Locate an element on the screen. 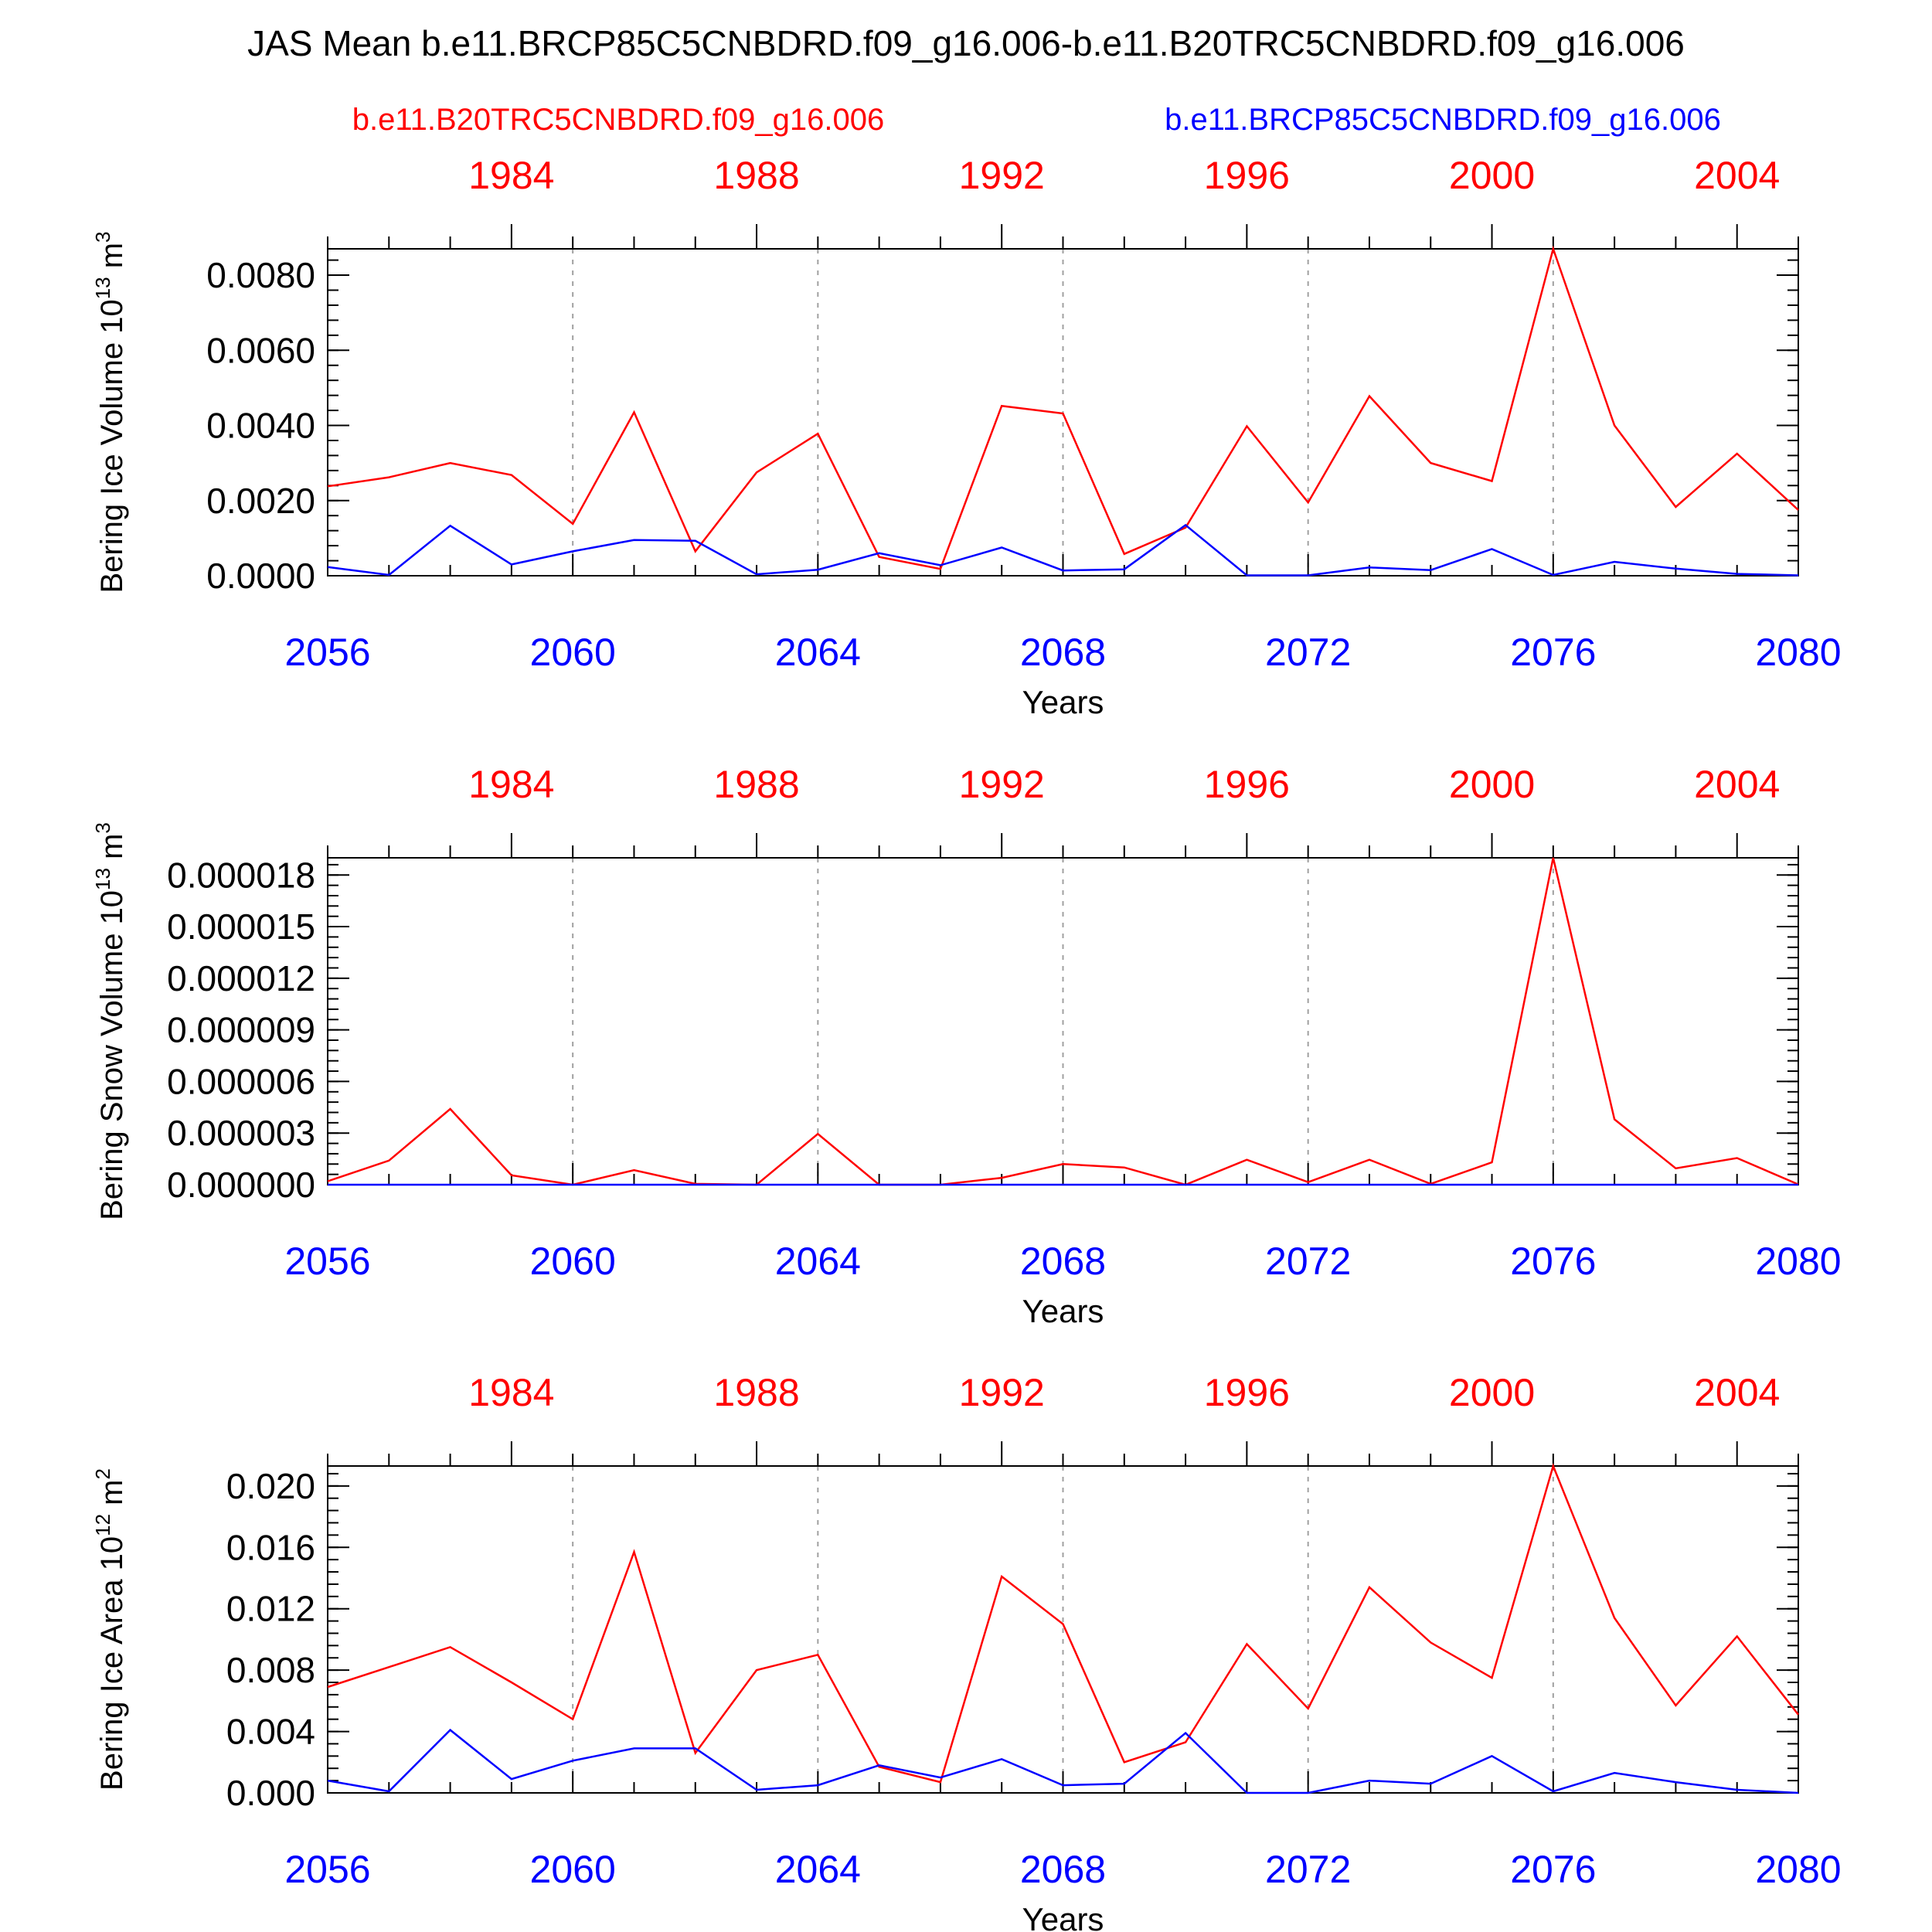 This screenshot has height=1932, width=1932. y-axis-label: Bering Ice Area 1012 m2 is located at coordinates (110, 1629).